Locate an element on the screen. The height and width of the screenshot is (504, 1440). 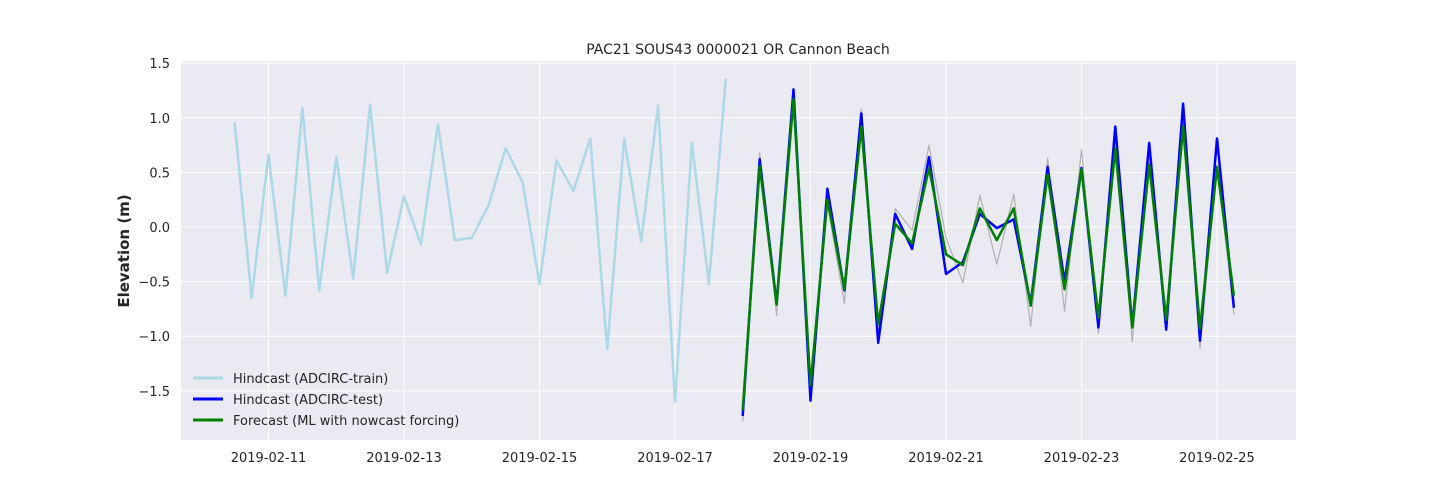
legend-label-test: Hindcast (ADCIRC-test) is located at coordinates (308, 400).